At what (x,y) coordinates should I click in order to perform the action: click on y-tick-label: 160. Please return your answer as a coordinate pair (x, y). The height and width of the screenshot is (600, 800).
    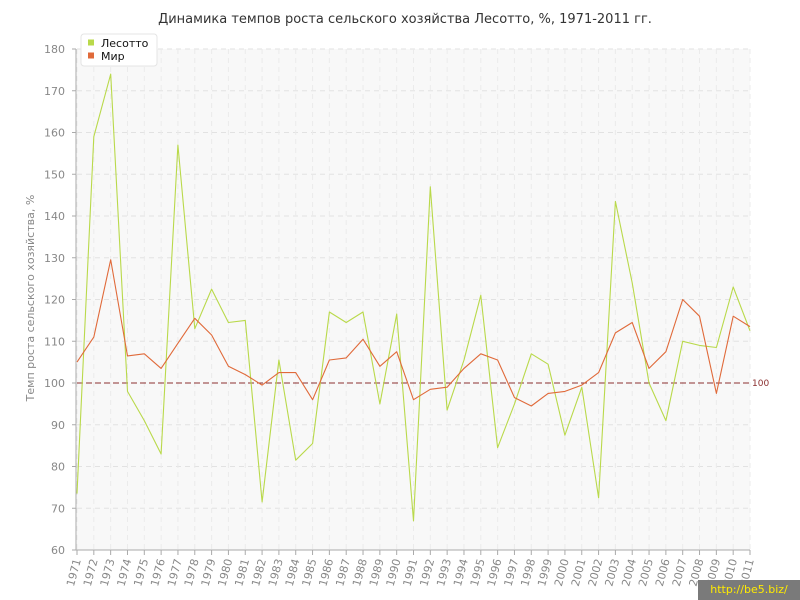
    Looking at the image, I should click on (54, 133).